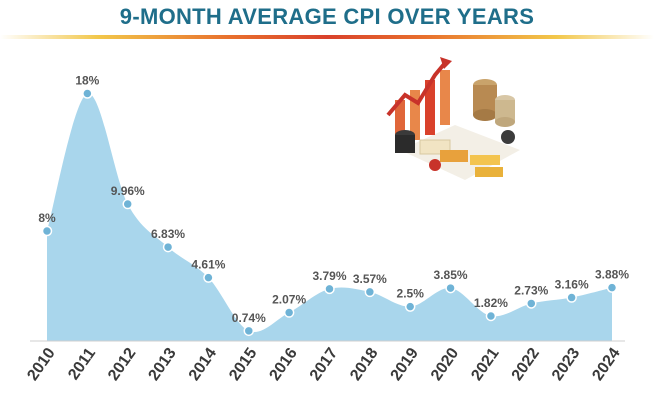 This screenshot has width=654, height=412. What do you see at coordinates (284, 364) in the screenshot?
I see `x-tick-label: 2016` at bounding box center [284, 364].